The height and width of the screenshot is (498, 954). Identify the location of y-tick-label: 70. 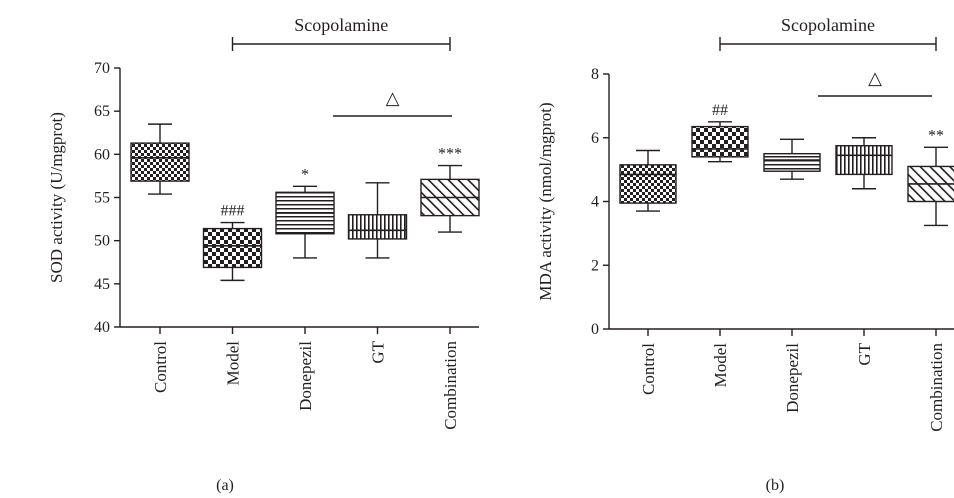
(102, 68).